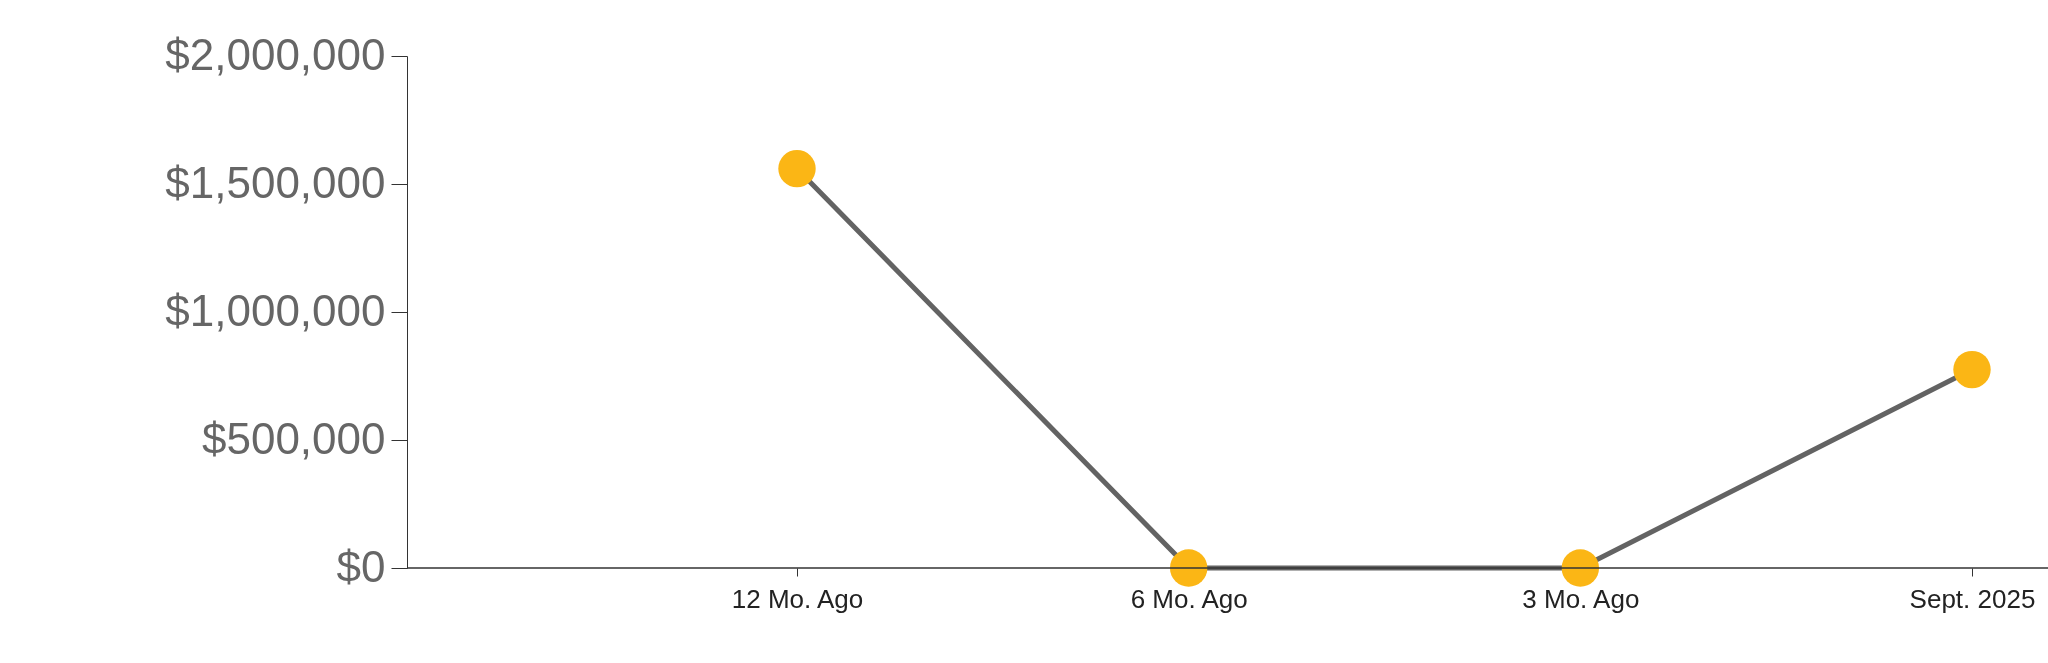 This screenshot has height=663, width=2048. I want to click on y-tick-label: $0, so click(361, 566).